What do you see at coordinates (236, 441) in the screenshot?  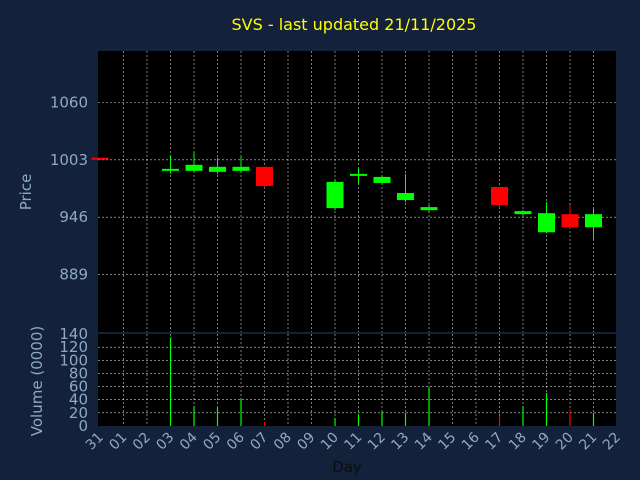 I see `x-tick-label: 06` at bounding box center [236, 441].